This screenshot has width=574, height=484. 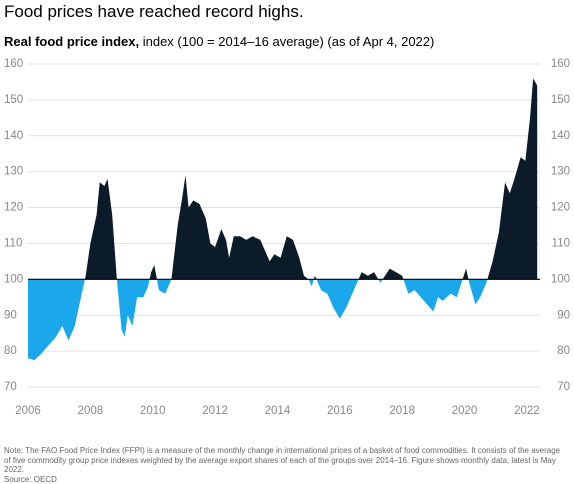 I want to click on y2-tick-label: 150, so click(x=560, y=100).